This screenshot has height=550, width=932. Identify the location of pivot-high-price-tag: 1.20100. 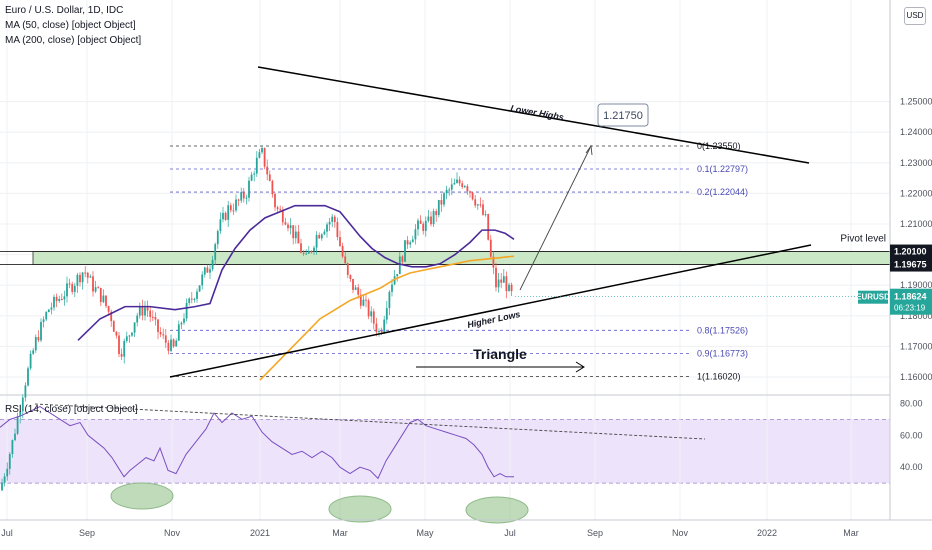
(910, 252).